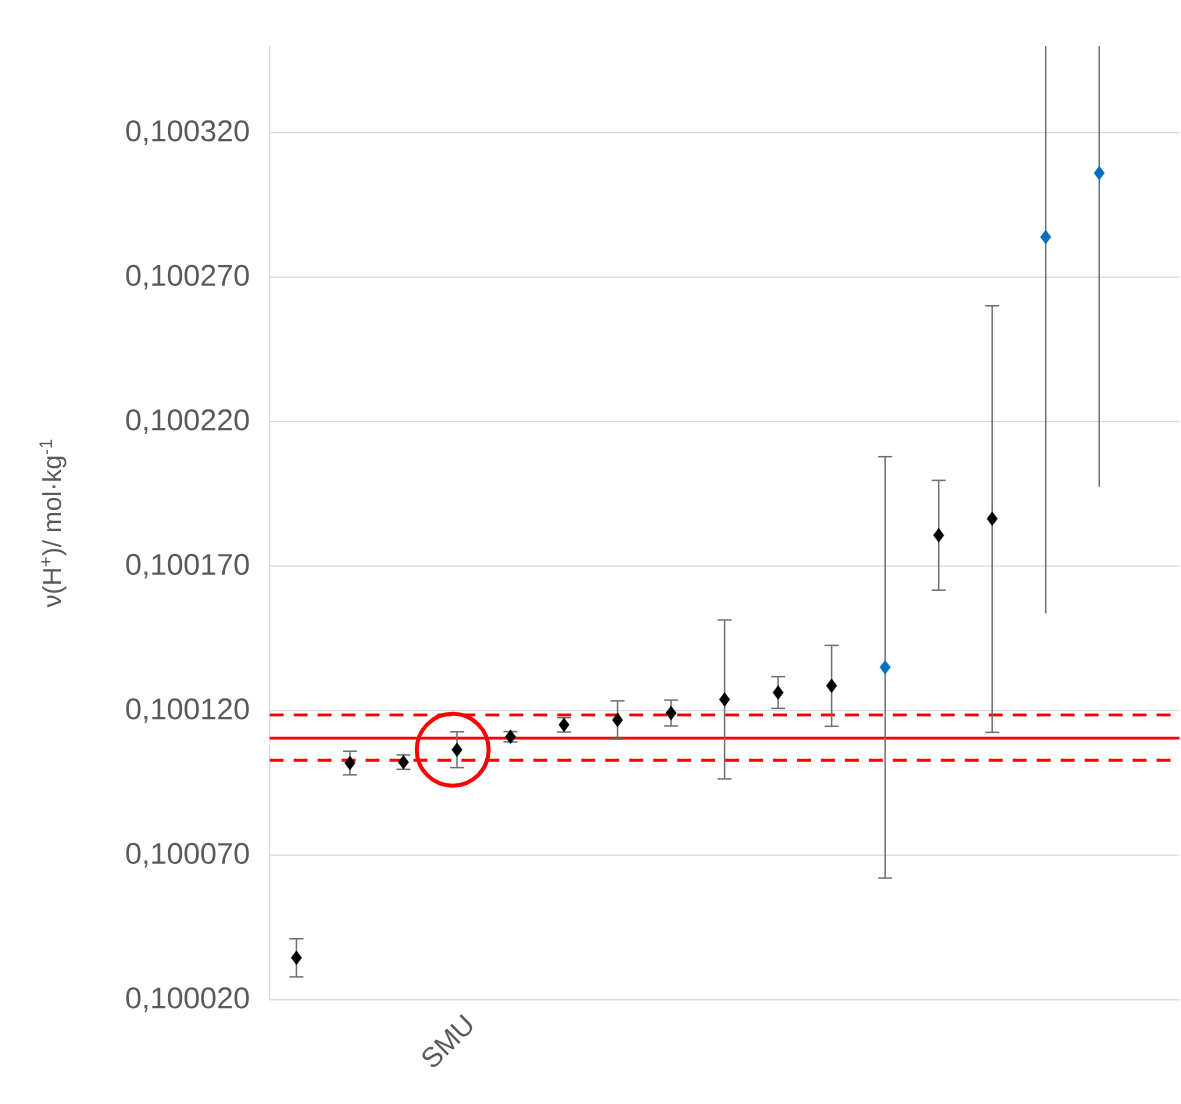 This screenshot has width=1181, height=1104. I want to click on y-axis-title: ν(H$^{+}$)/ mol·kg$^{-1}$, so click(53, 523).